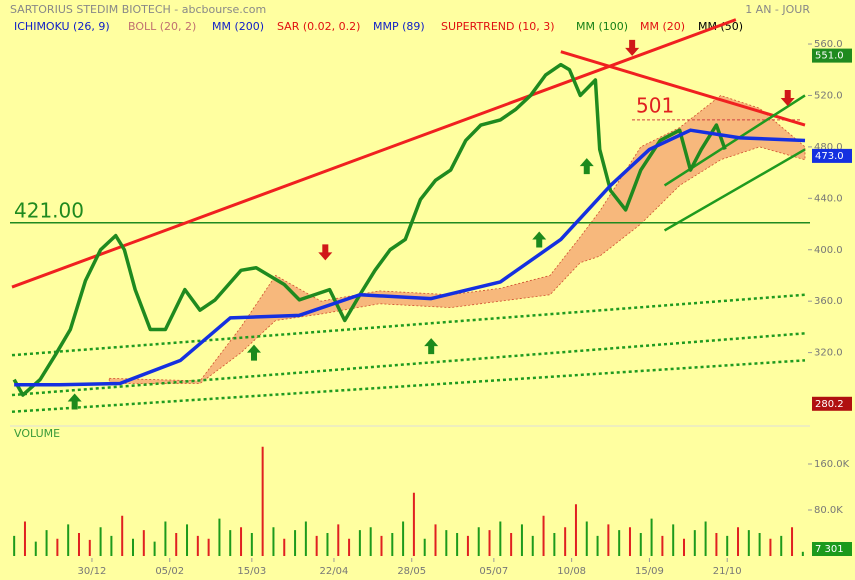 This screenshot has height=580, width=855. Describe the element at coordinates (162, 26) in the screenshot. I see `legend-entry: BOLL (20, 2)` at that location.